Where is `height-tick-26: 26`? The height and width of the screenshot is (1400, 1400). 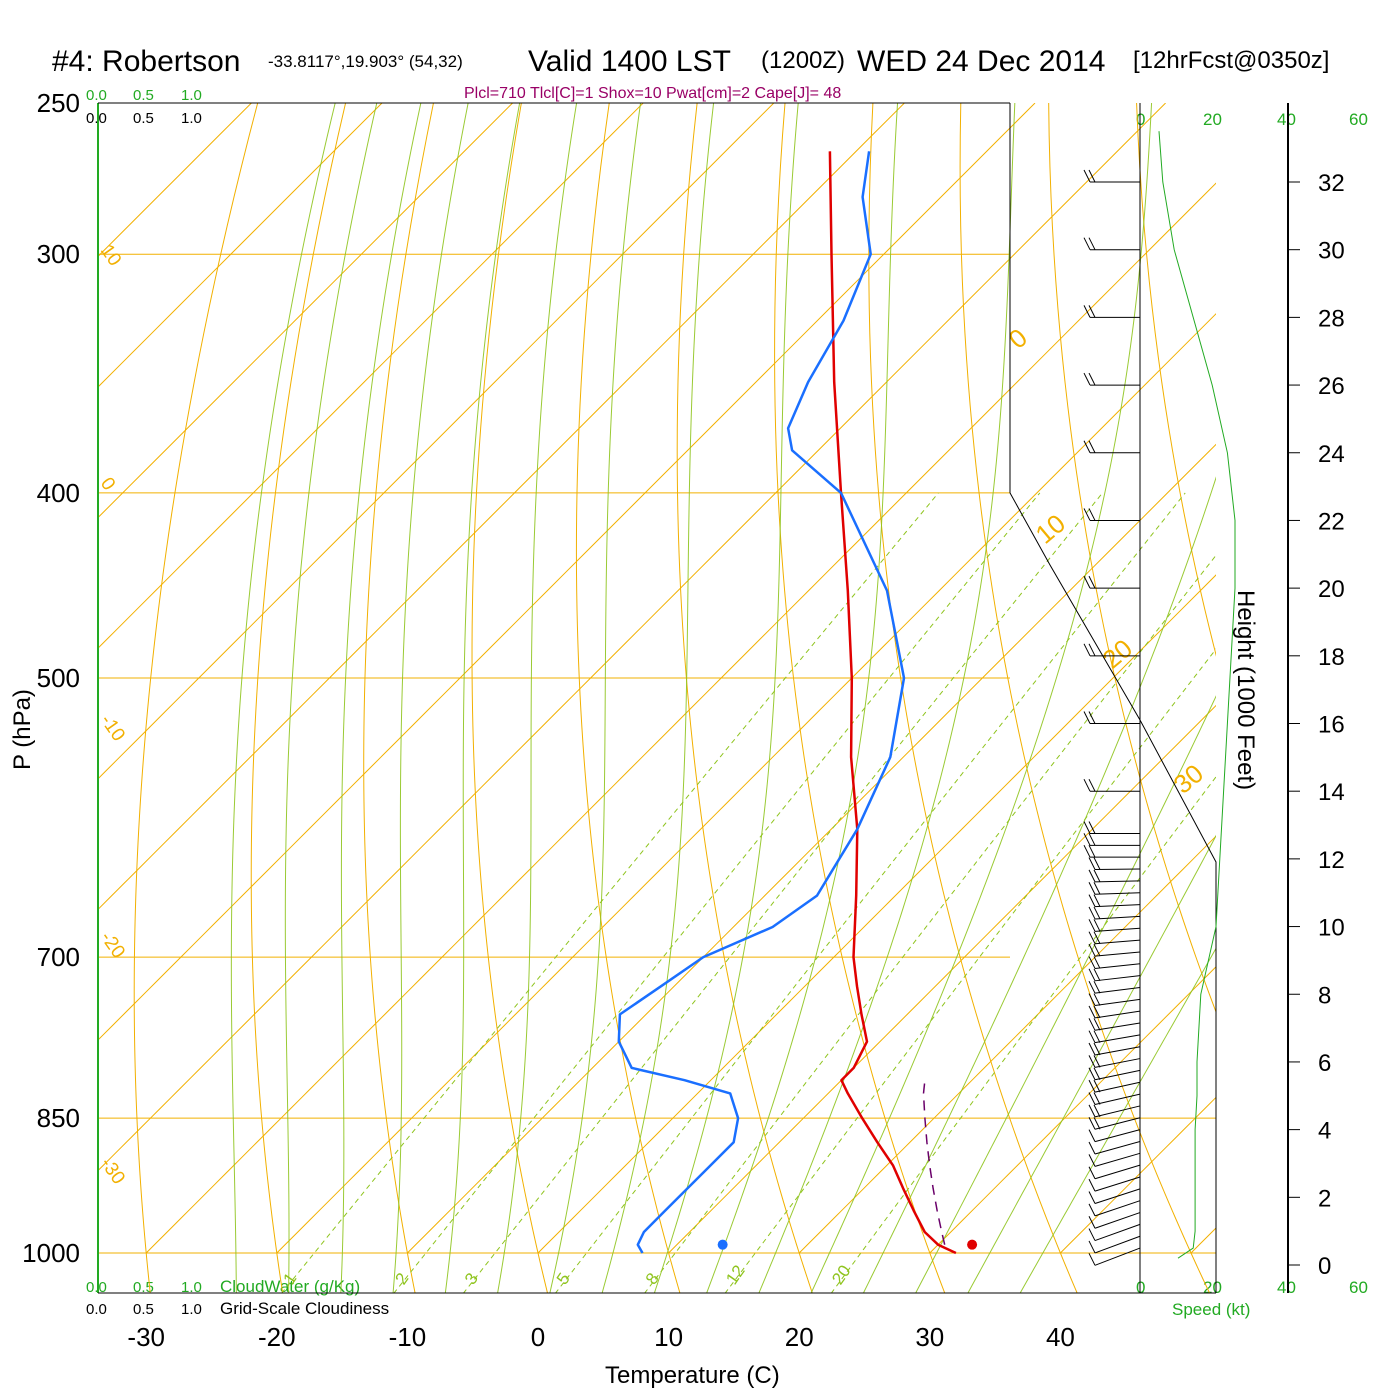 height-tick-26: 26 is located at coordinates (1331, 386).